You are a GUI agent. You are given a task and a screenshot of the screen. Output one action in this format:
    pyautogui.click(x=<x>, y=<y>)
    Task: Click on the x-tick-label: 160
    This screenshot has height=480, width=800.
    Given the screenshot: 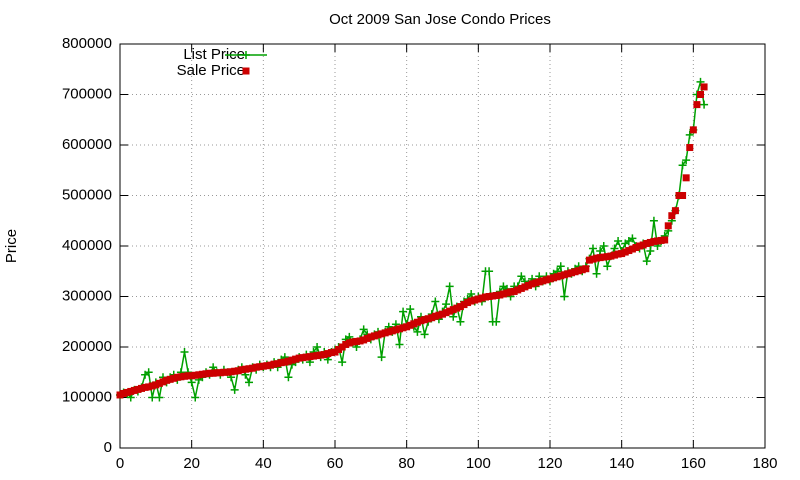 What is the action you would take?
    pyautogui.click(x=693, y=463)
    